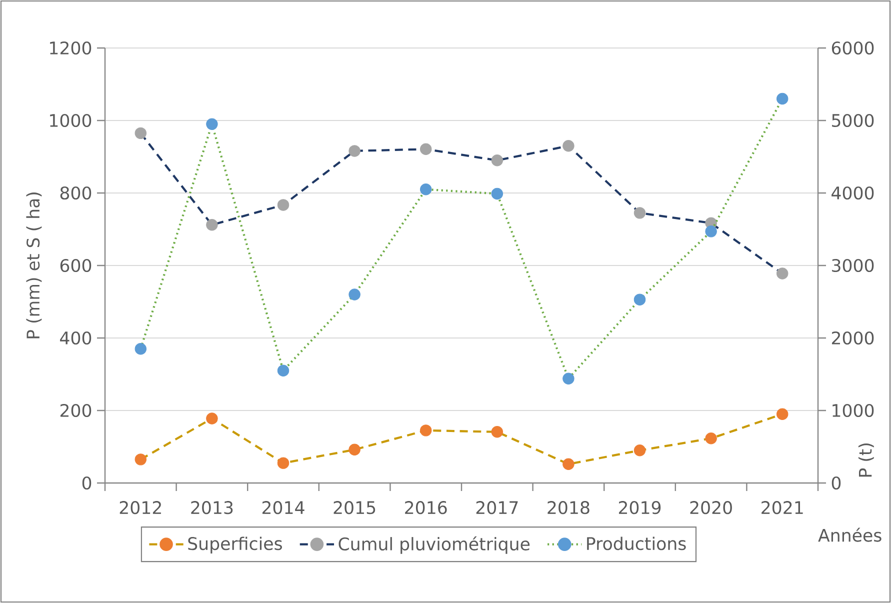 The height and width of the screenshot is (603, 891). What do you see at coordinates (71, 121) in the screenshot?
I see `y-tick-label: 1000` at bounding box center [71, 121].